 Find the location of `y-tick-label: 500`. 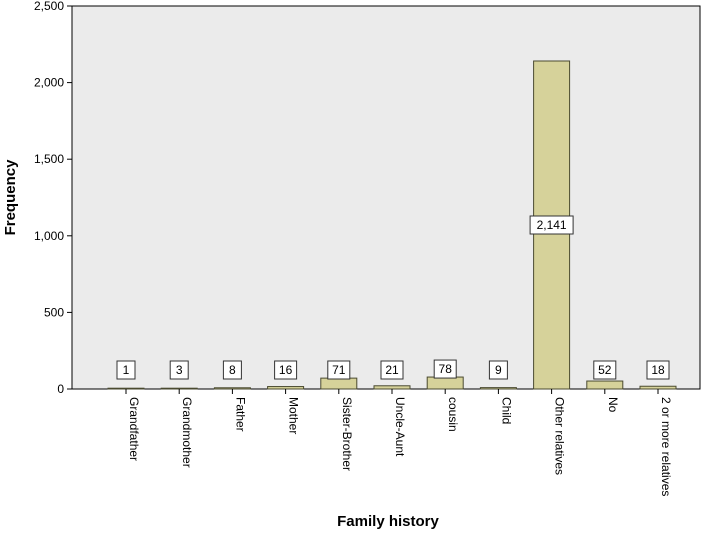

y-tick-label: 500 is located at coordinates (54, 312).